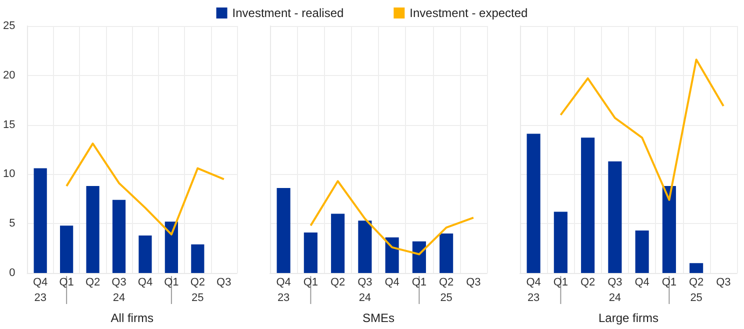 This screenshot has width=744, height=329. I want to click on legend-label: Investment - realised, so click(288, 13).